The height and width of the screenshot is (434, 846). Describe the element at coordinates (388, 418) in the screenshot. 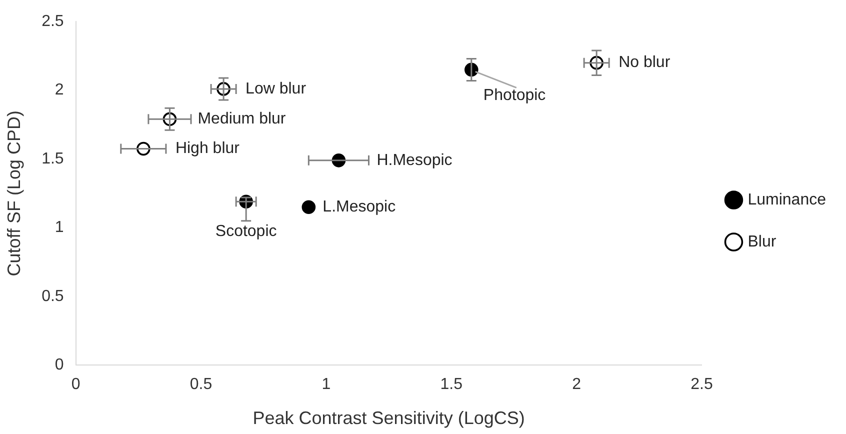

I see `x-axis-title: Peak Contrast Sensitivity (LogCS)` at that location.